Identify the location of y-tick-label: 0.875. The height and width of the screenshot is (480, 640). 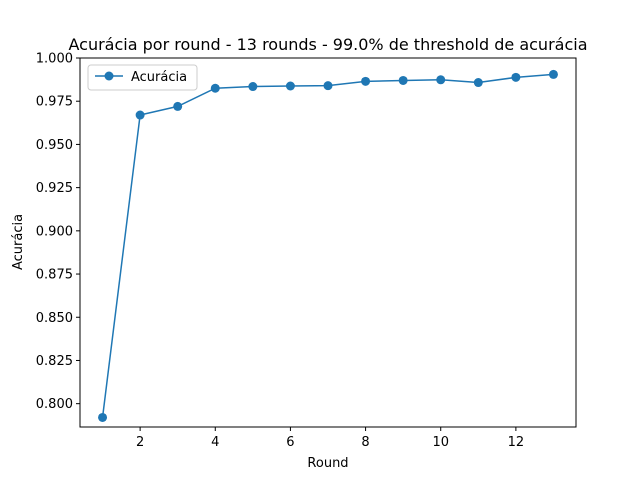
(54, 275).